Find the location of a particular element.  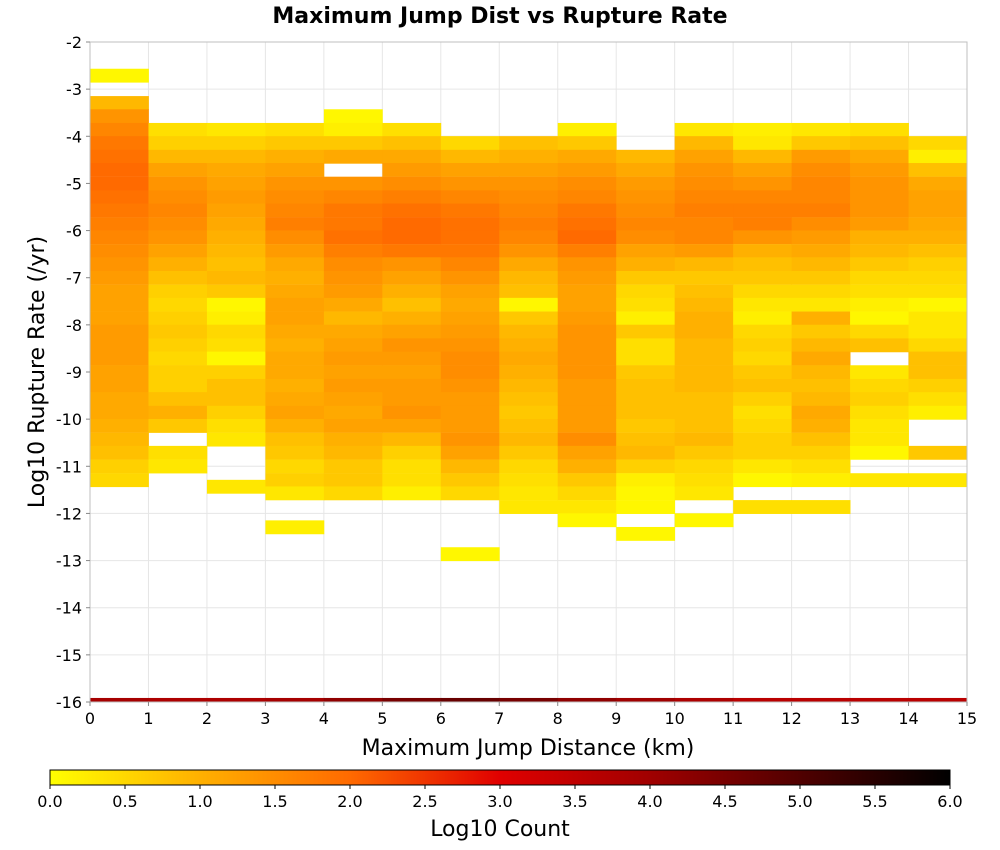

y-tick-label: -9 is located at coordinates (74, 372).